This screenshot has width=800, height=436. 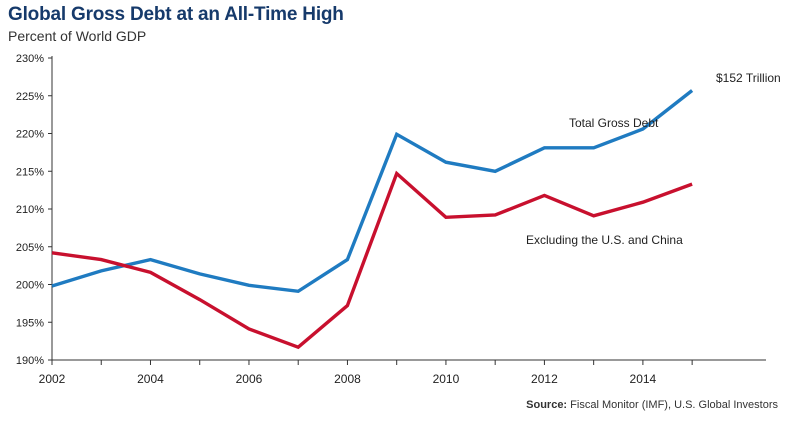 I want to click on y-tick-label: 195%, so click(x=30, y=323).